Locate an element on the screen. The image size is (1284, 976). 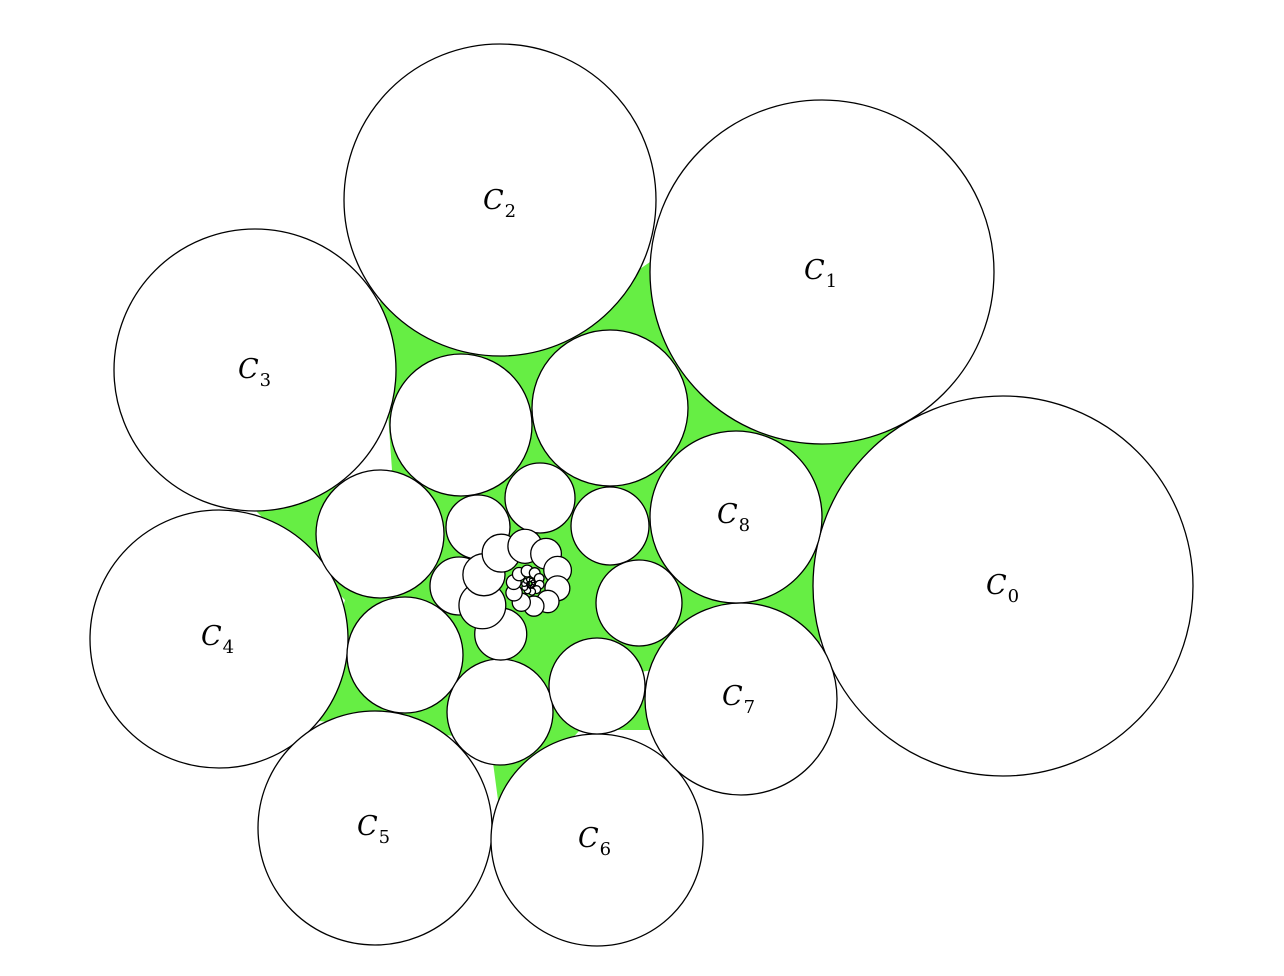
label-c1: C1 is located at coordinates (820, 273).